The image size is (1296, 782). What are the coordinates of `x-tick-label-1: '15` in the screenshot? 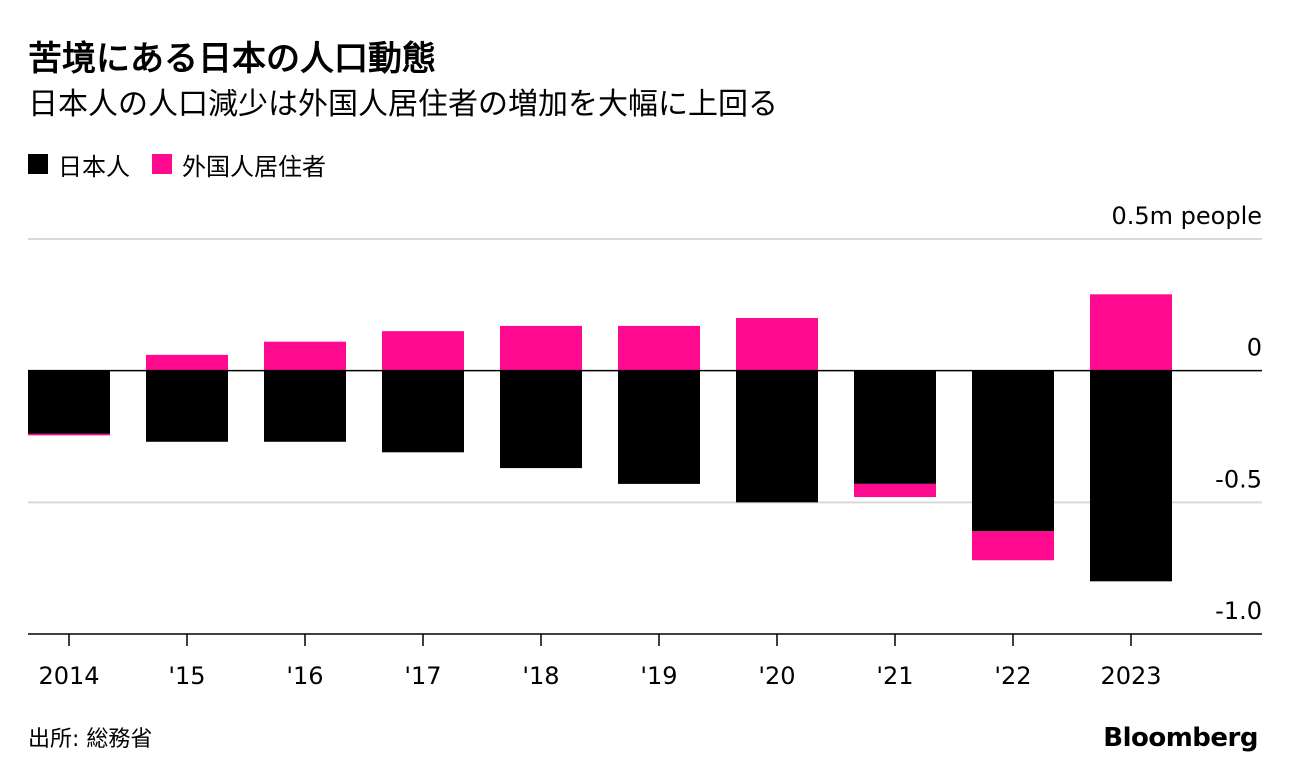 It's located at (186, 676).